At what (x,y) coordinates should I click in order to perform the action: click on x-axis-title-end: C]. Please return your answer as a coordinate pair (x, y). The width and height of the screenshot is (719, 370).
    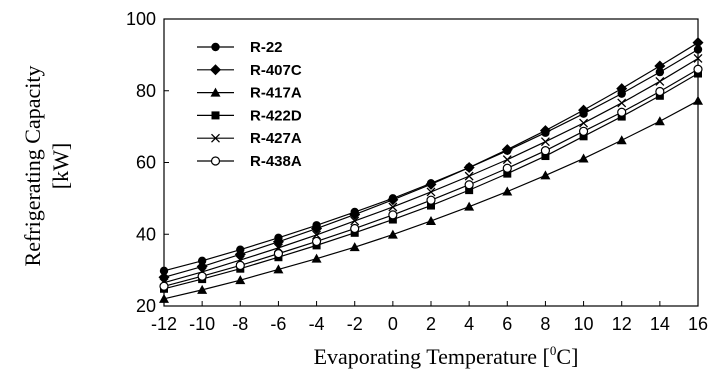
    Looking at the image, I should click on (567, 356).